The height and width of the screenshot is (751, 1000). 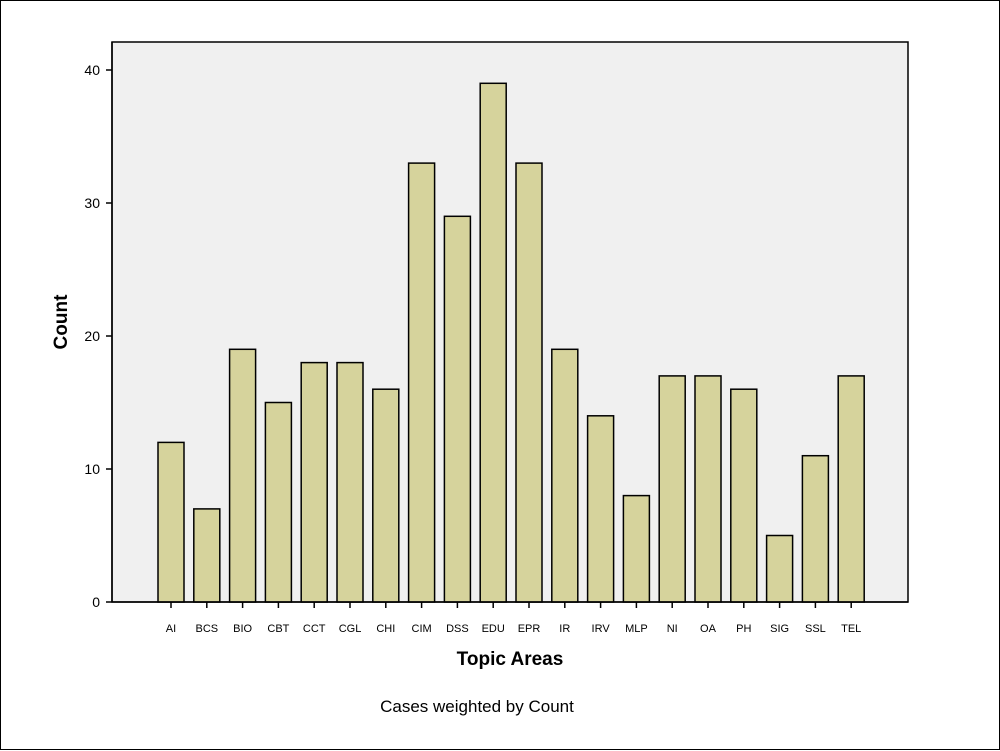 I want to click on x-tick-label: CHI, so click(x=385, y=629).